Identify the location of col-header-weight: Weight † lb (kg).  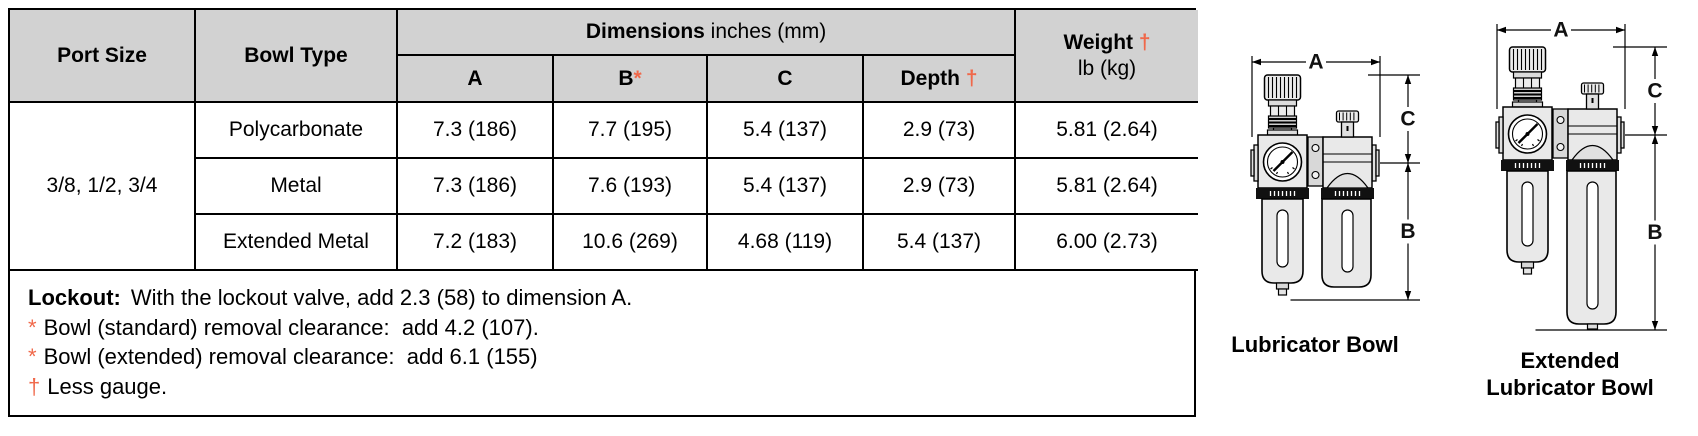
(1106, 56).